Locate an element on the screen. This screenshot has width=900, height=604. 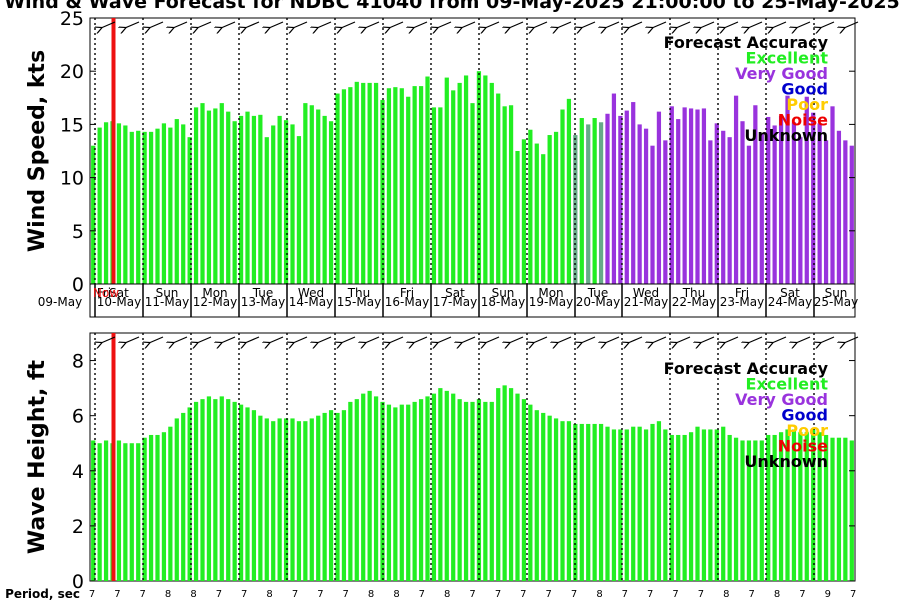
legend-item: Noise is located at coordinates (803, 120).